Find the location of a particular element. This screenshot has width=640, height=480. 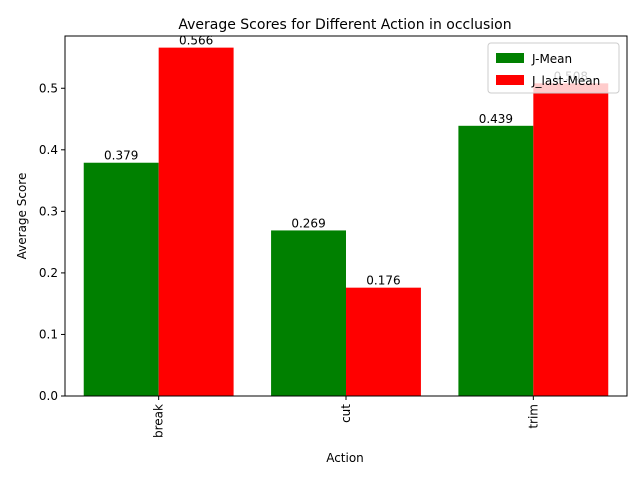

legend-label: J_last-Mean is located at coordinates (565, 81).